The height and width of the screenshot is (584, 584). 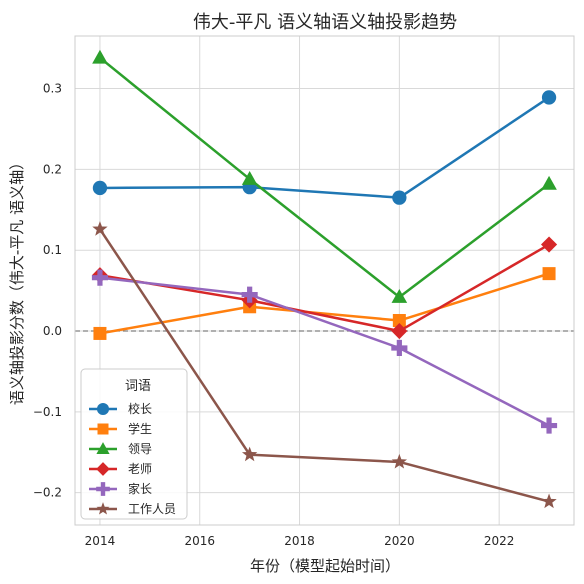 I want to click on legend-label: 工作人员, so click(x=152, y=509).